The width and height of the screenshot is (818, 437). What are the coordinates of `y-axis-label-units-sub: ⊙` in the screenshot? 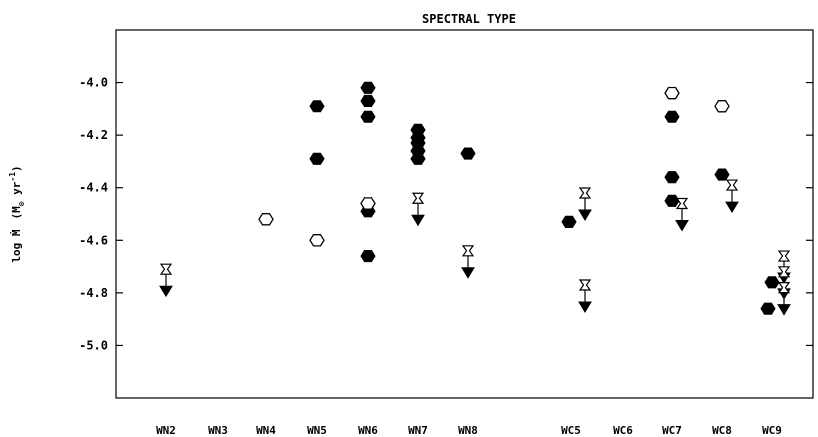 It's located at (21, 203).